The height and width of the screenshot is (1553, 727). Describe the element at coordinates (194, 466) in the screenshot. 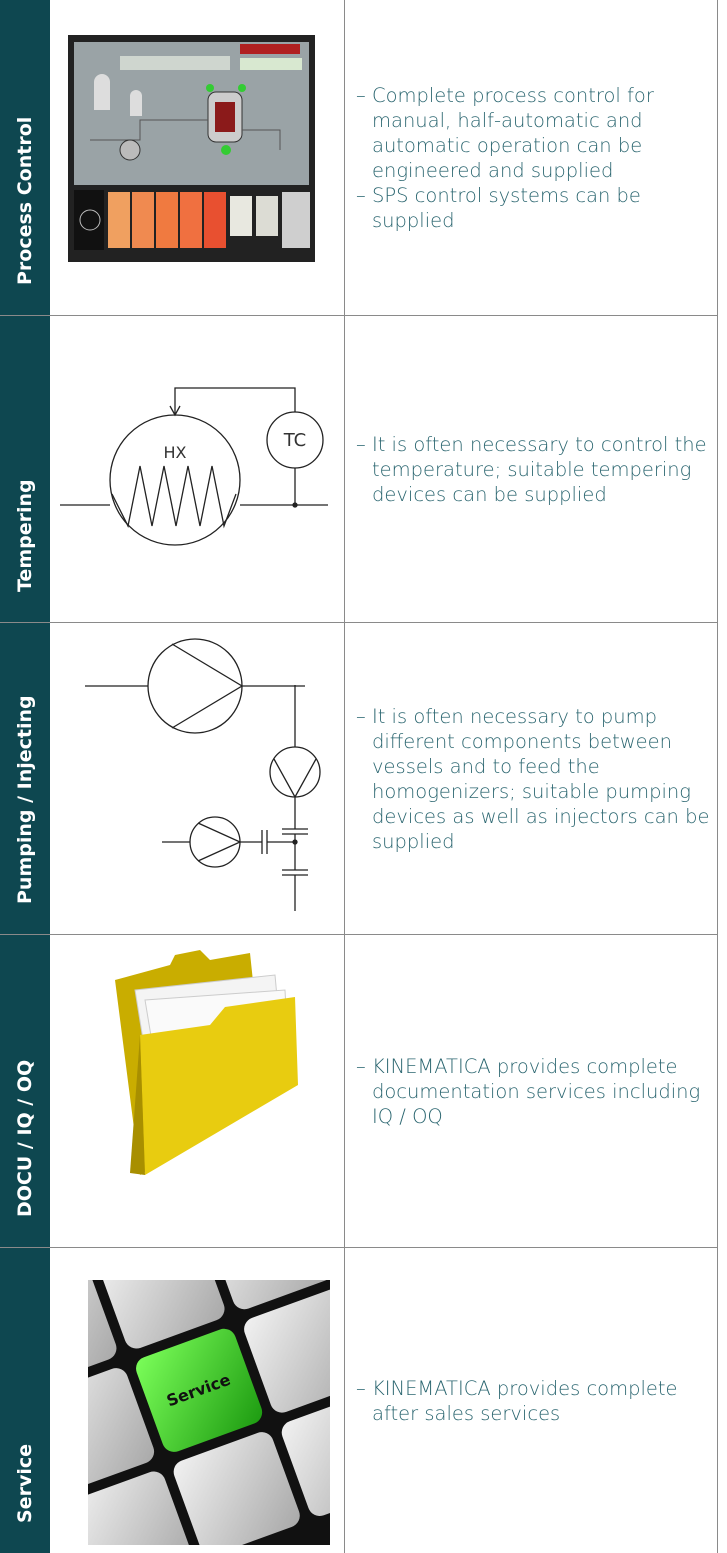

I see `tempering-diagram: HX TC` at that location.